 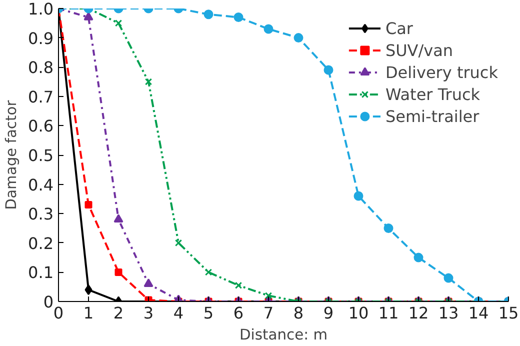 I want to click on x-tick-label: 4, so click(x=178, y=313).